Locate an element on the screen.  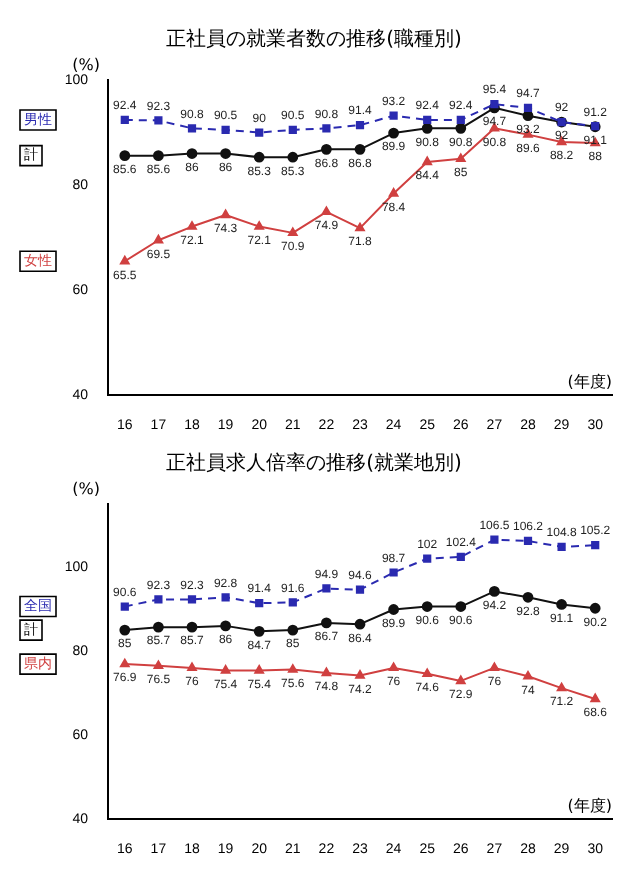
chart-title: 正社員求人倍率の推移(就業地別) is located at coordinates (314, 463).